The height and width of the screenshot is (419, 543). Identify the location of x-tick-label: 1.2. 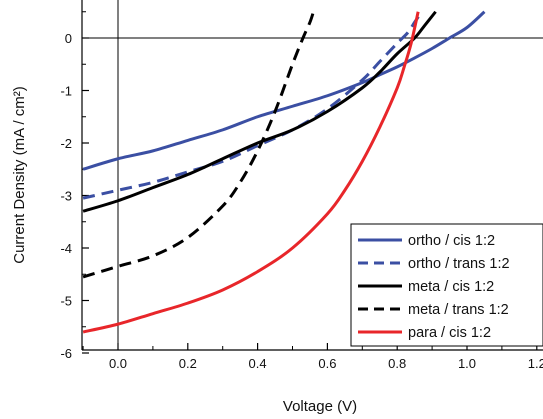
(535, 363).